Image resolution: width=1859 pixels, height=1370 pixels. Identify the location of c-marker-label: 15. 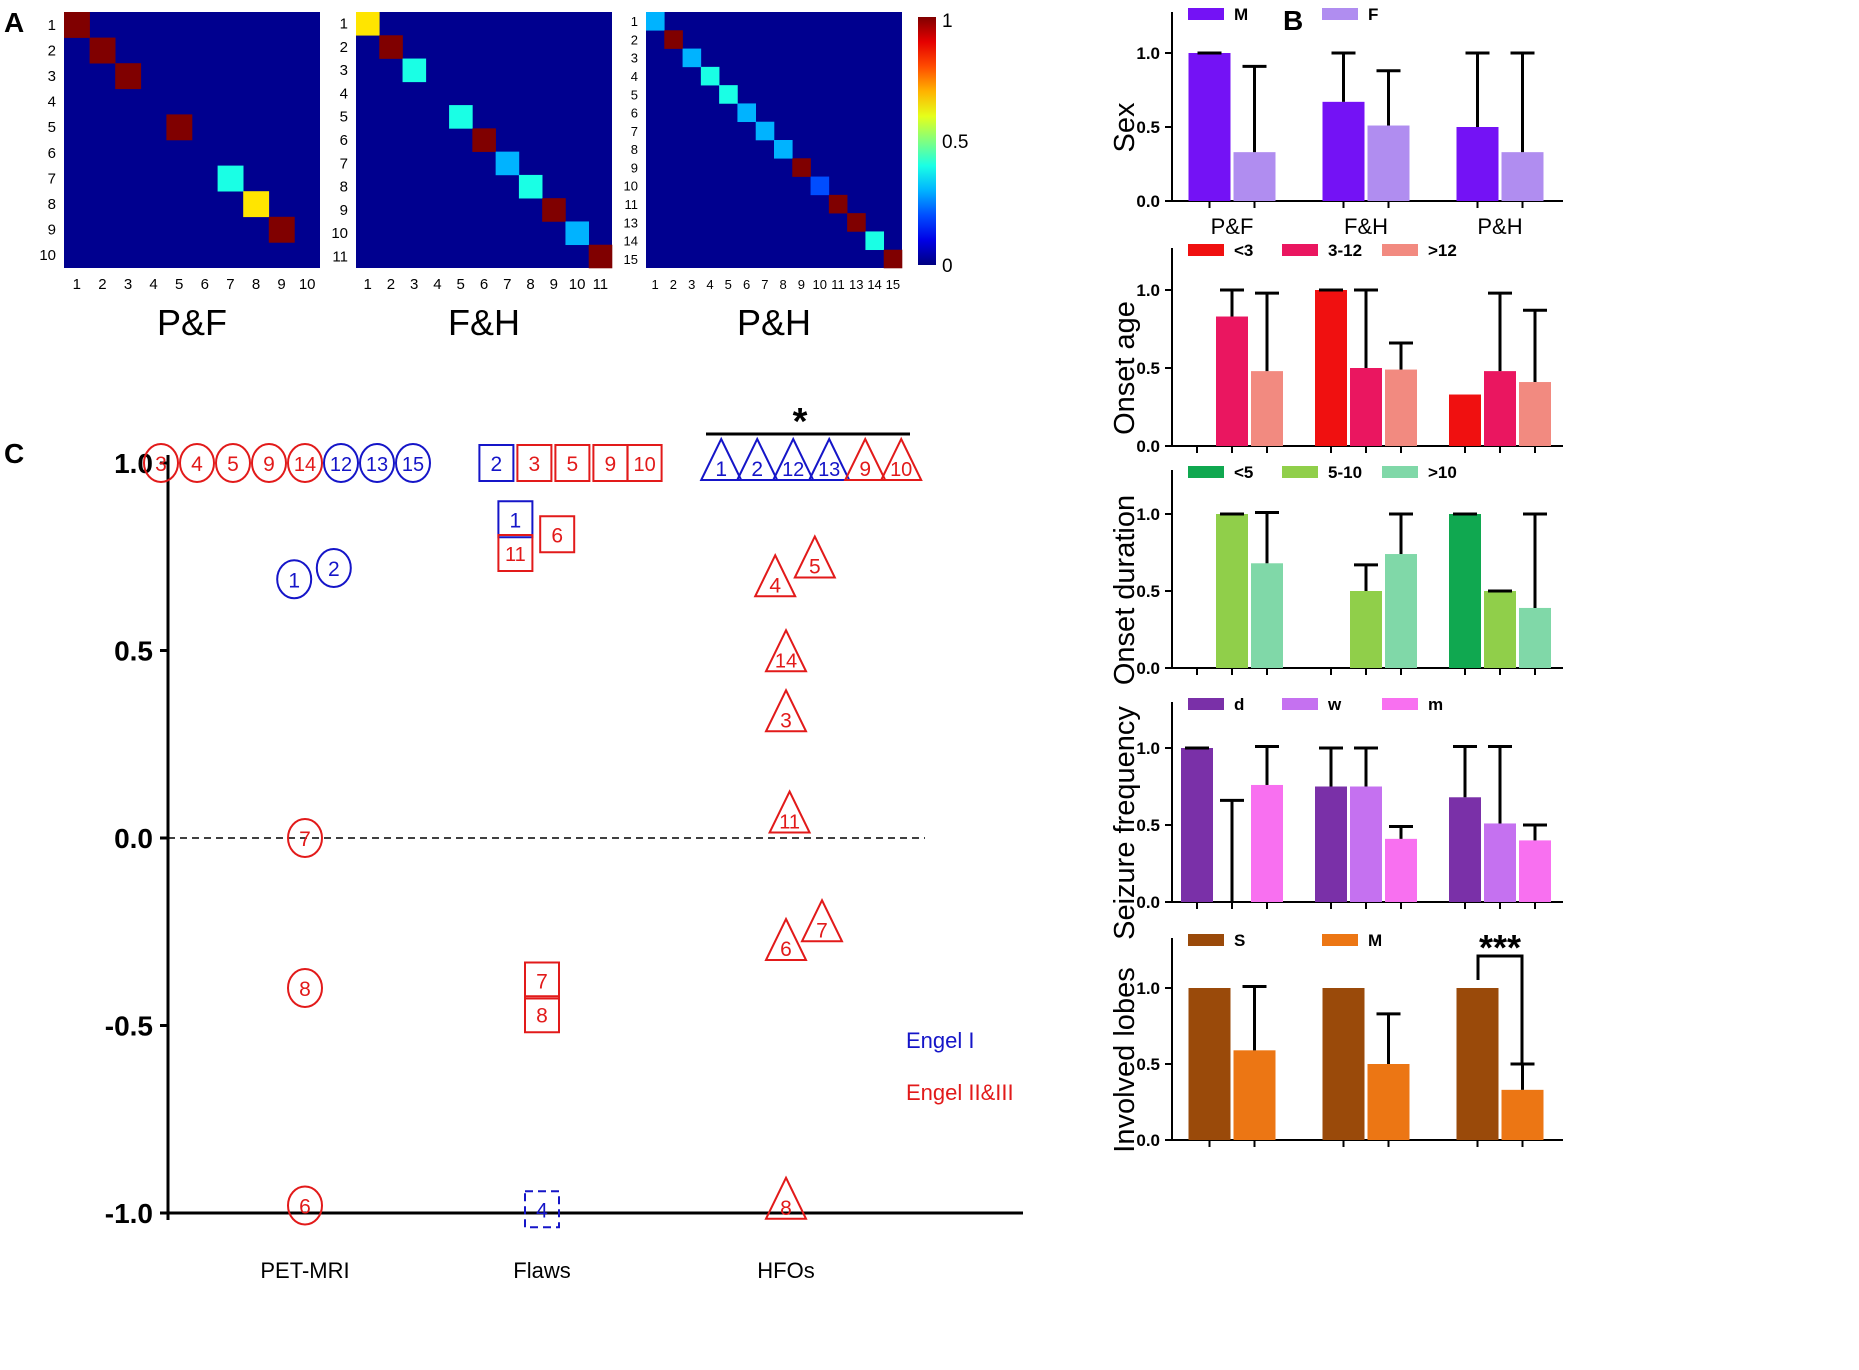
(413, 465).